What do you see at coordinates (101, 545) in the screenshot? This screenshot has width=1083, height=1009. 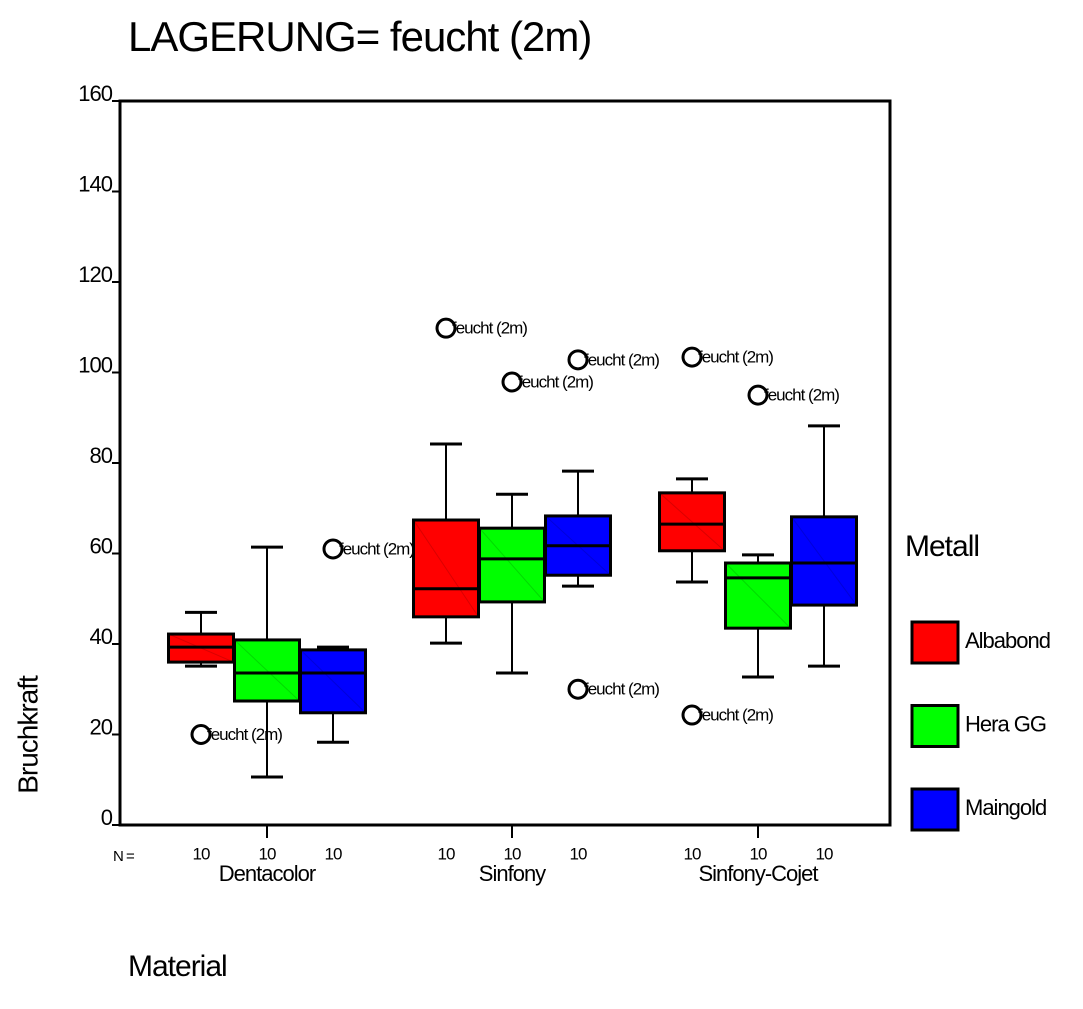 I see `y-tick-label: 60` at bounding box center [101, 545].